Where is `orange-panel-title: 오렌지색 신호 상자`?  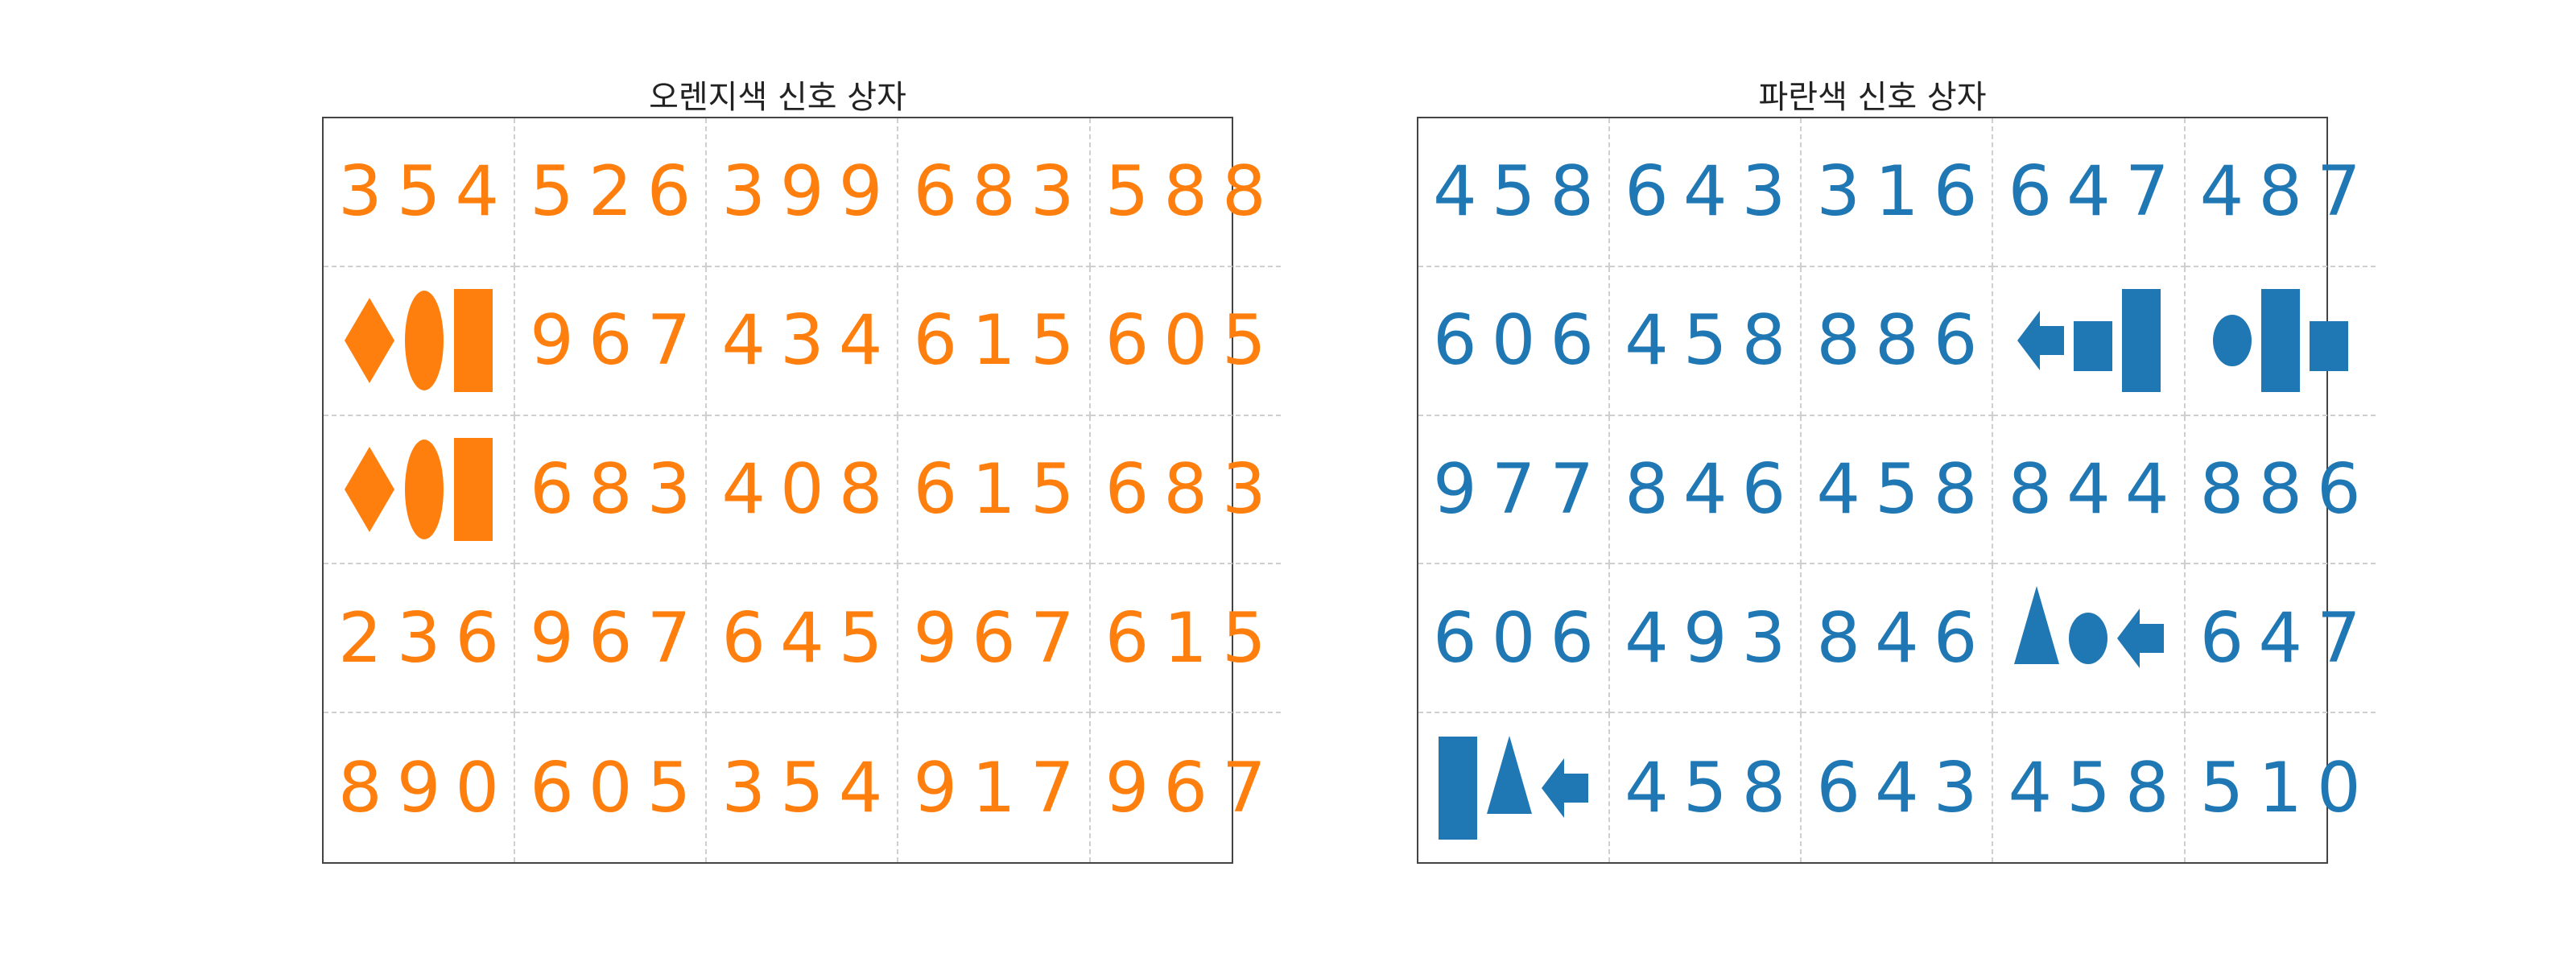 orange-panel-title: 오렌지색 신호 상자 is located at coordinates (777, 97).